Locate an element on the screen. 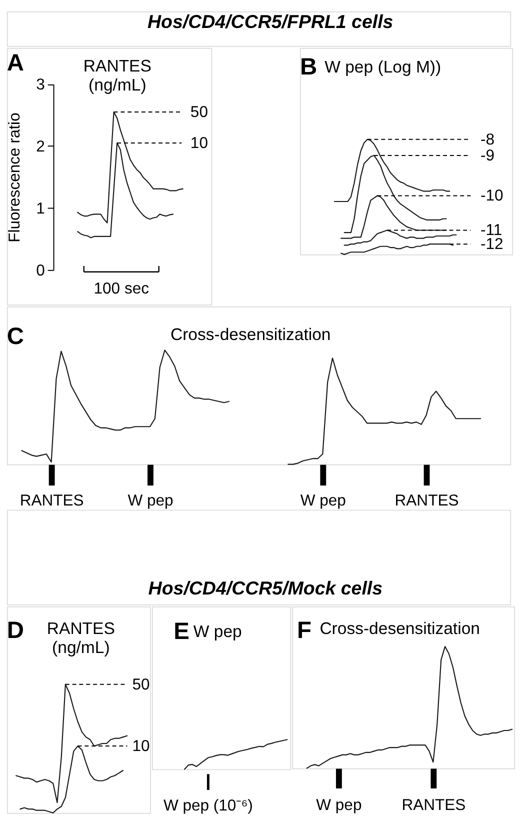 The image size is (520, 825). y-tick-label: 3 is located at coordinates (41, 85).